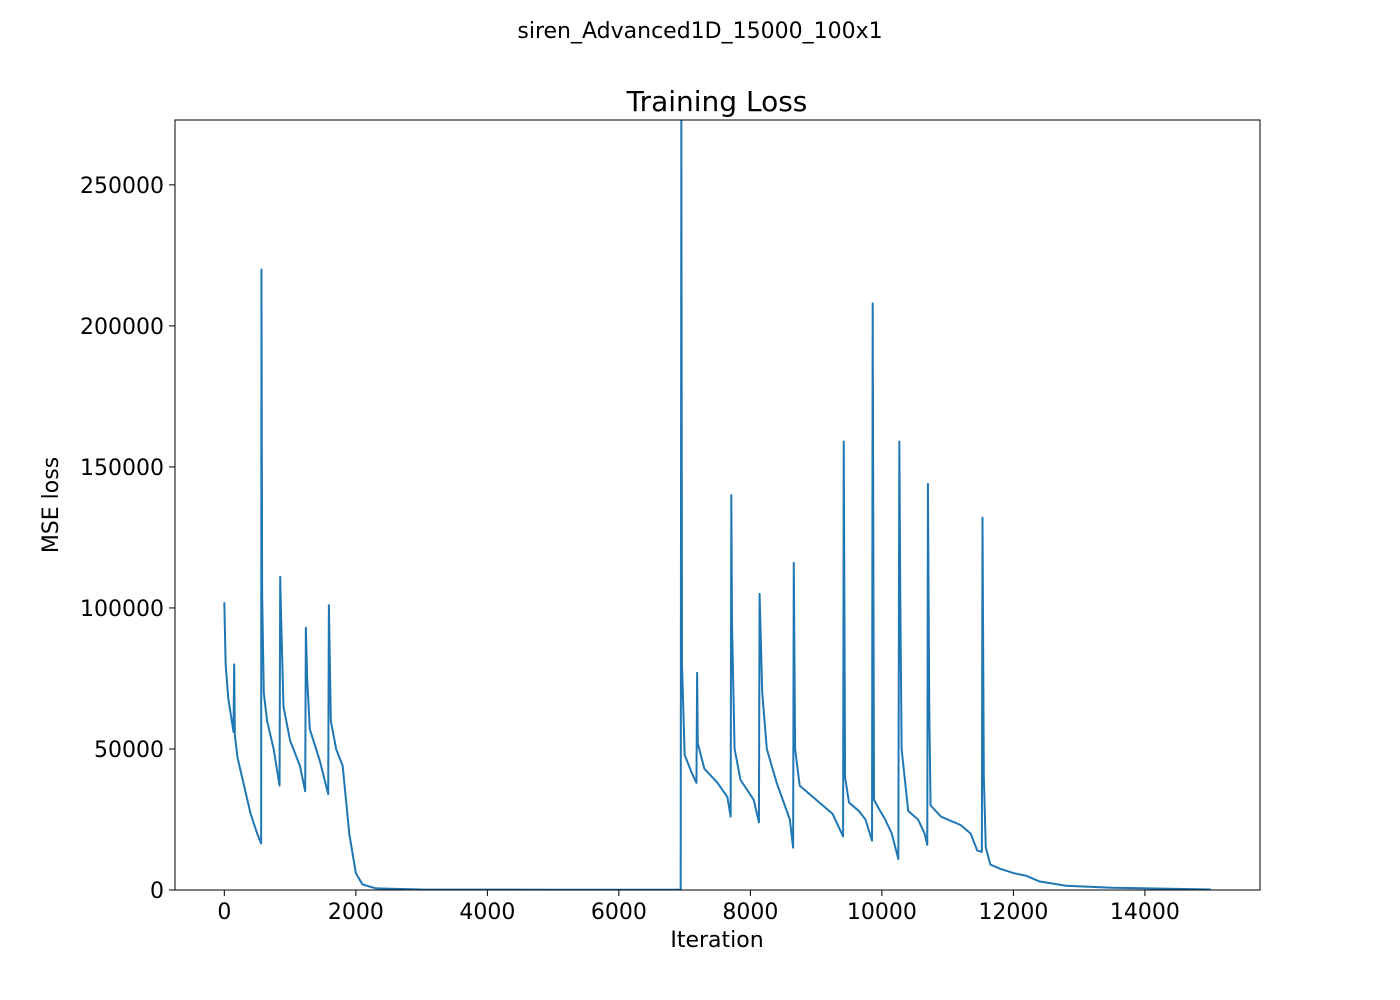 The image size is (1400, 1000). What do you see at coordinates (356, 912) in the screenshot?
I see `x-tick-label: 2000` at bounding box center [356, 912].